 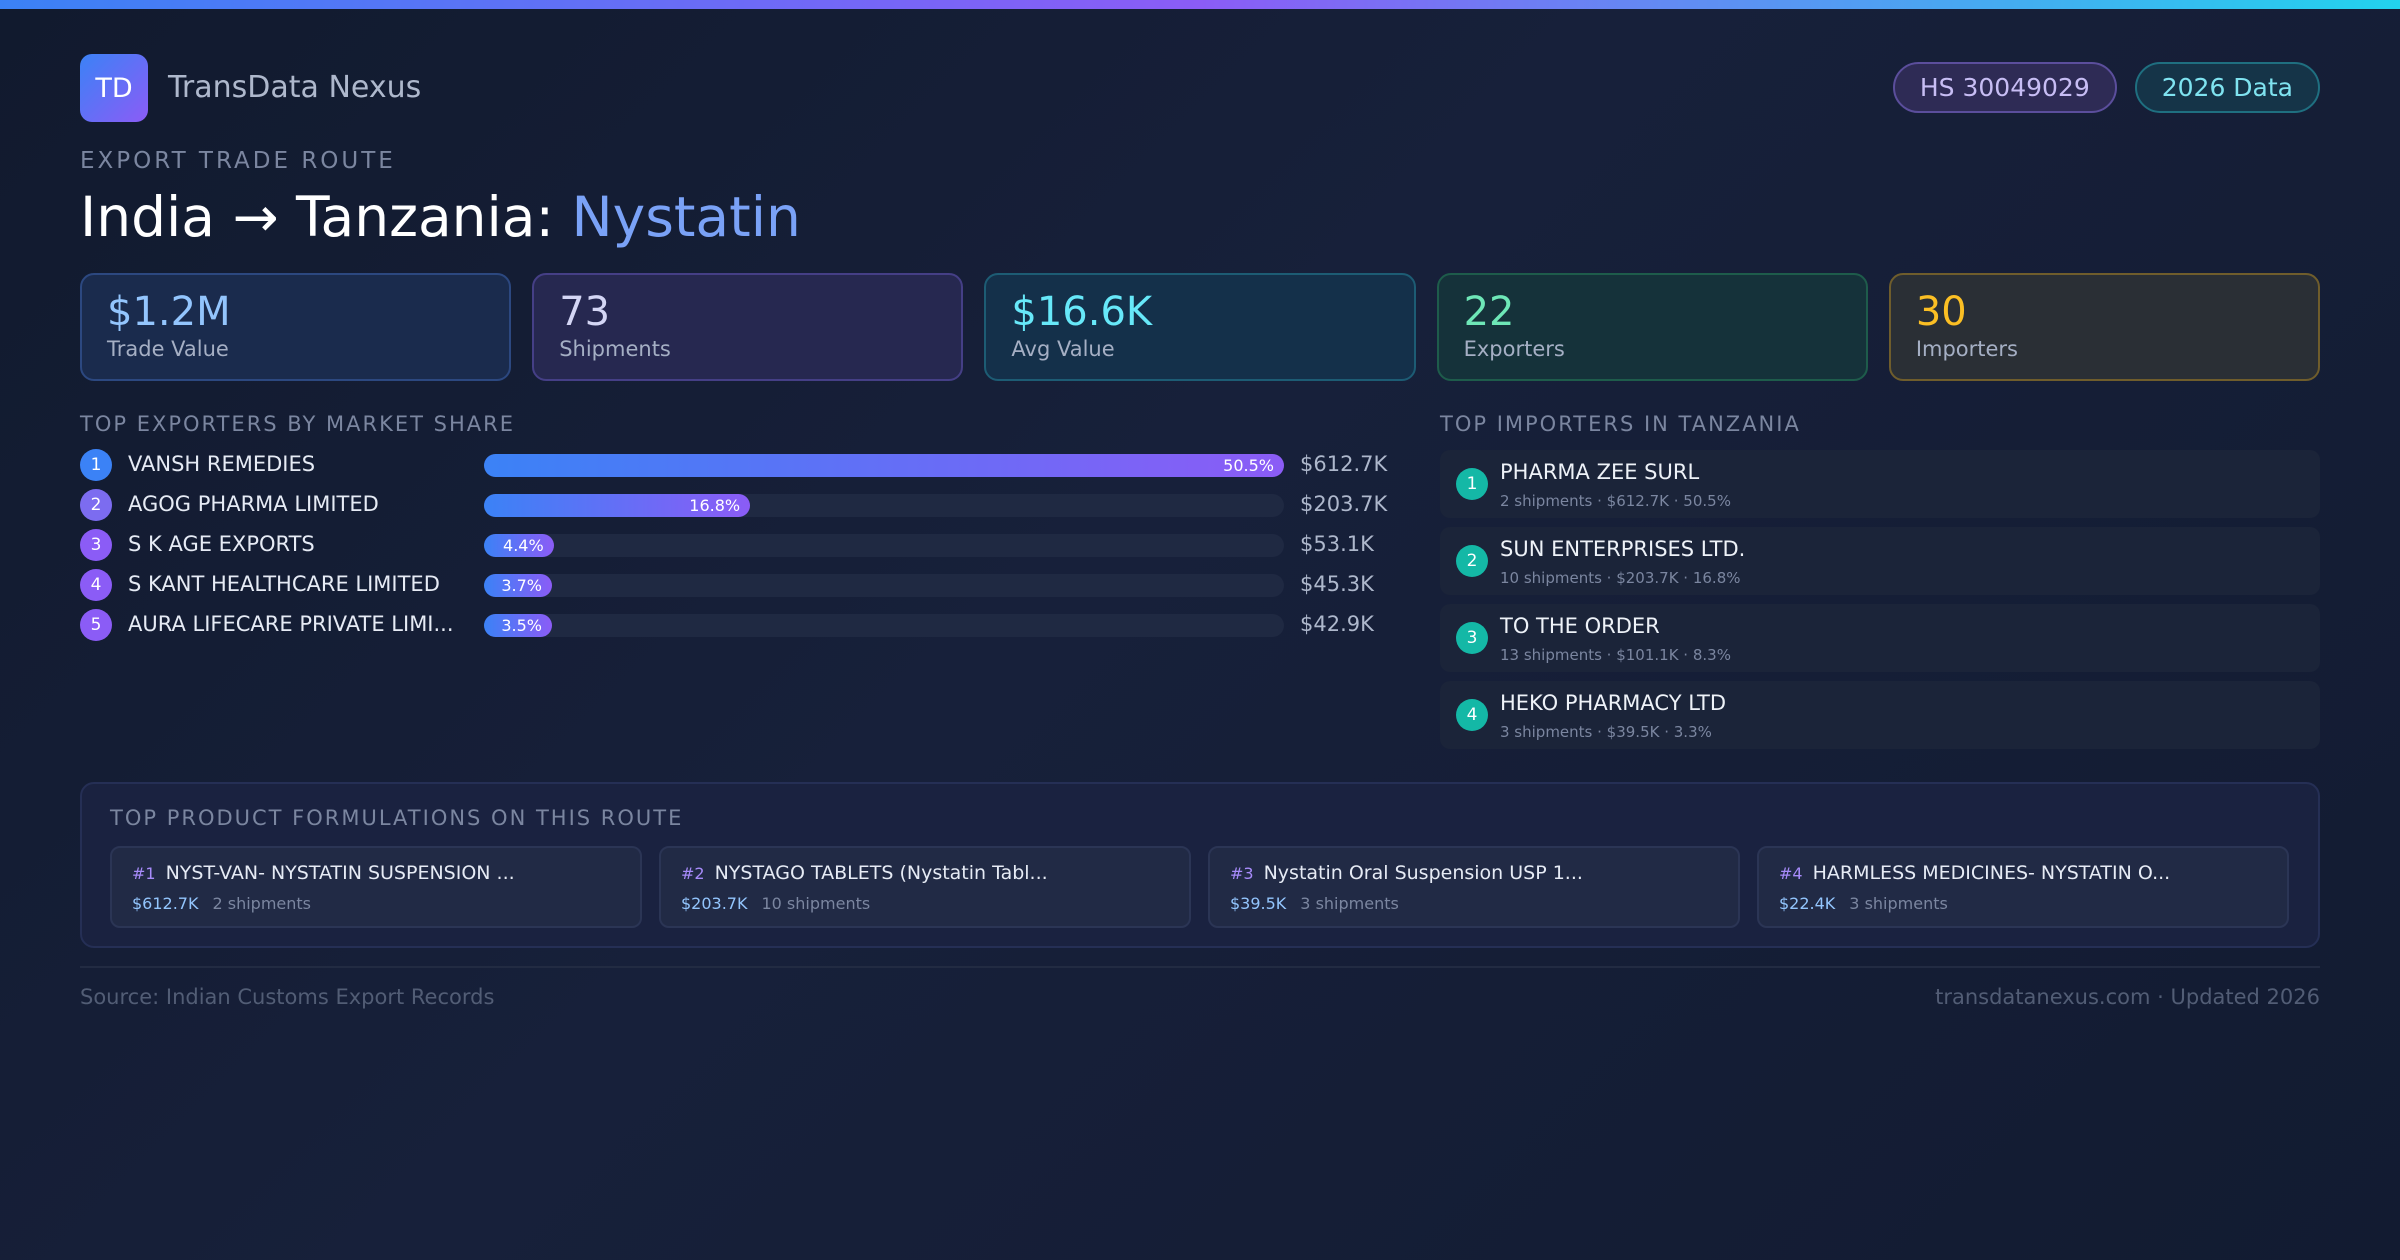 I want to click on bar-track: 3.5%, so click(x=884, y=625).